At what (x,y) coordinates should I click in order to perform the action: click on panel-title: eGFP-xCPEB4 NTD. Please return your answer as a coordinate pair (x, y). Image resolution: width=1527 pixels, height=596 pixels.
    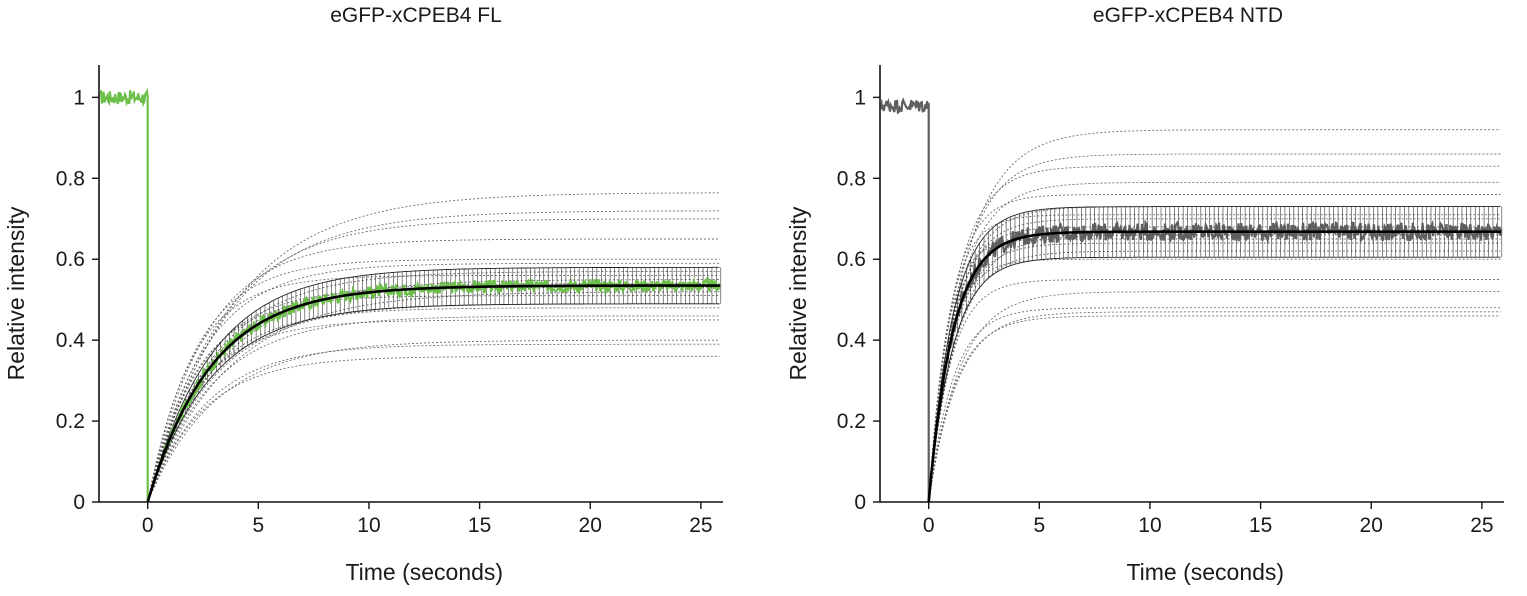
    Looking at the image, I should click on (1188, 15).